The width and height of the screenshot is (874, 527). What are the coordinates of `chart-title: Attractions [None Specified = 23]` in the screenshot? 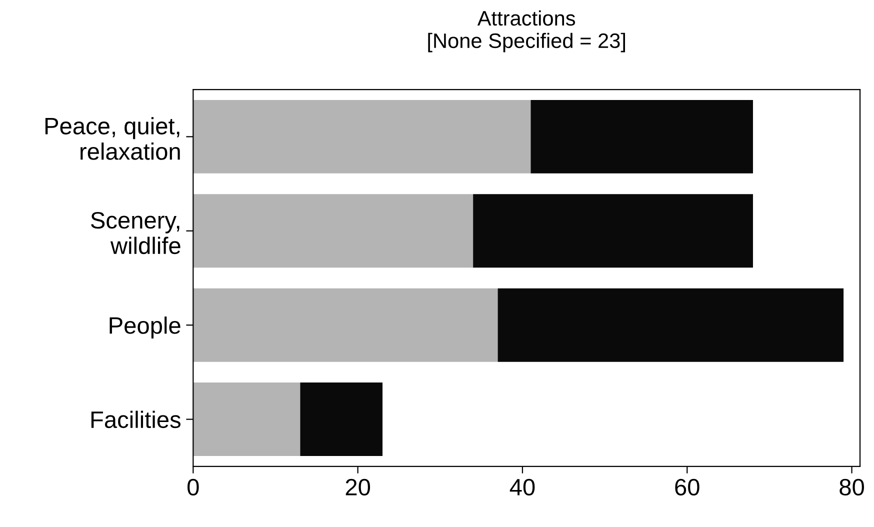 It's located at (526, 31).